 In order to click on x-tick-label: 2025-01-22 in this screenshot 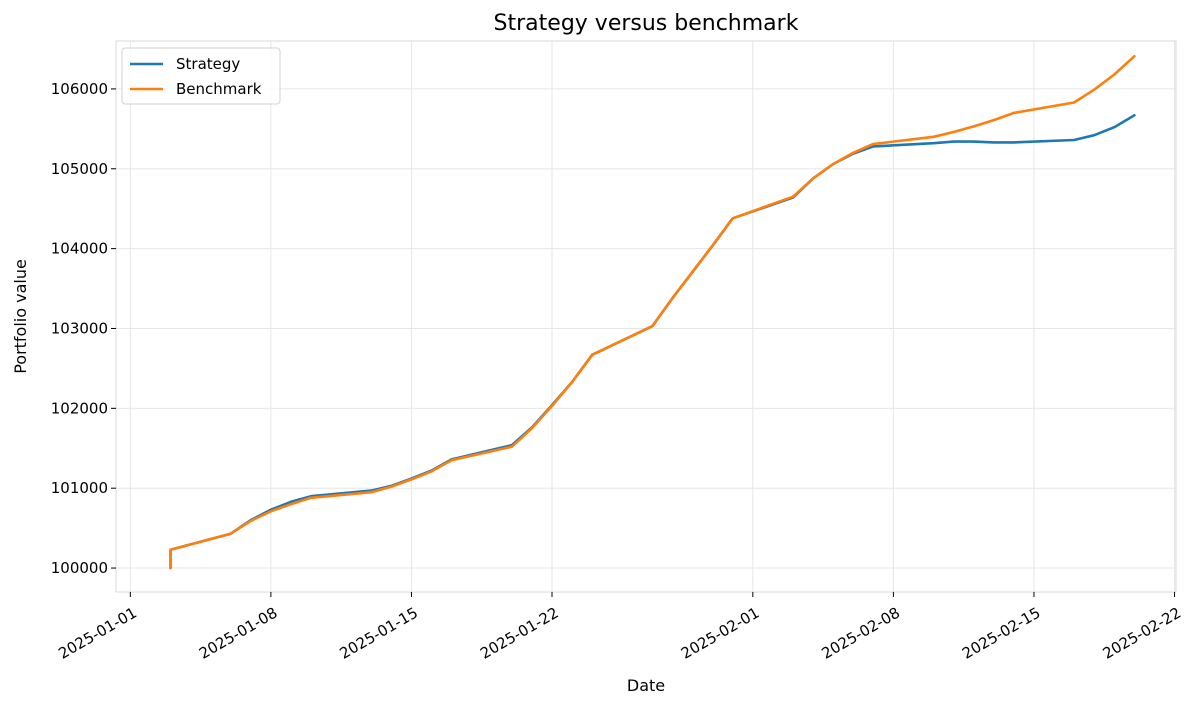, I will do `click(519, 633)`.